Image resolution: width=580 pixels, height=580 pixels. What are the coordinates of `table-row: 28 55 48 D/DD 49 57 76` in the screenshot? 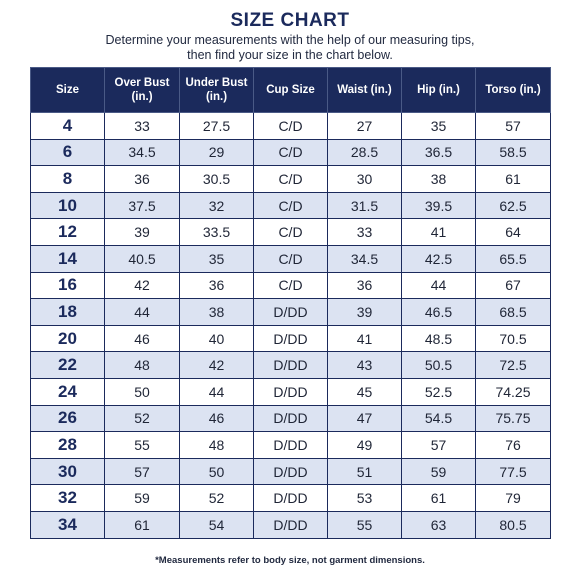 It's located at (290, 445).